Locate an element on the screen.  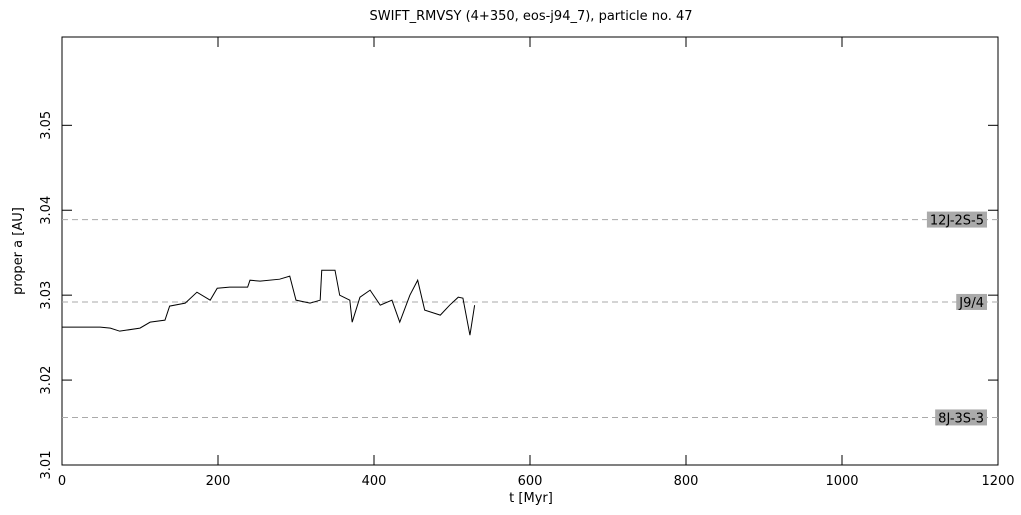
x-tick-label: 800 is located at coordinates (686, 481).